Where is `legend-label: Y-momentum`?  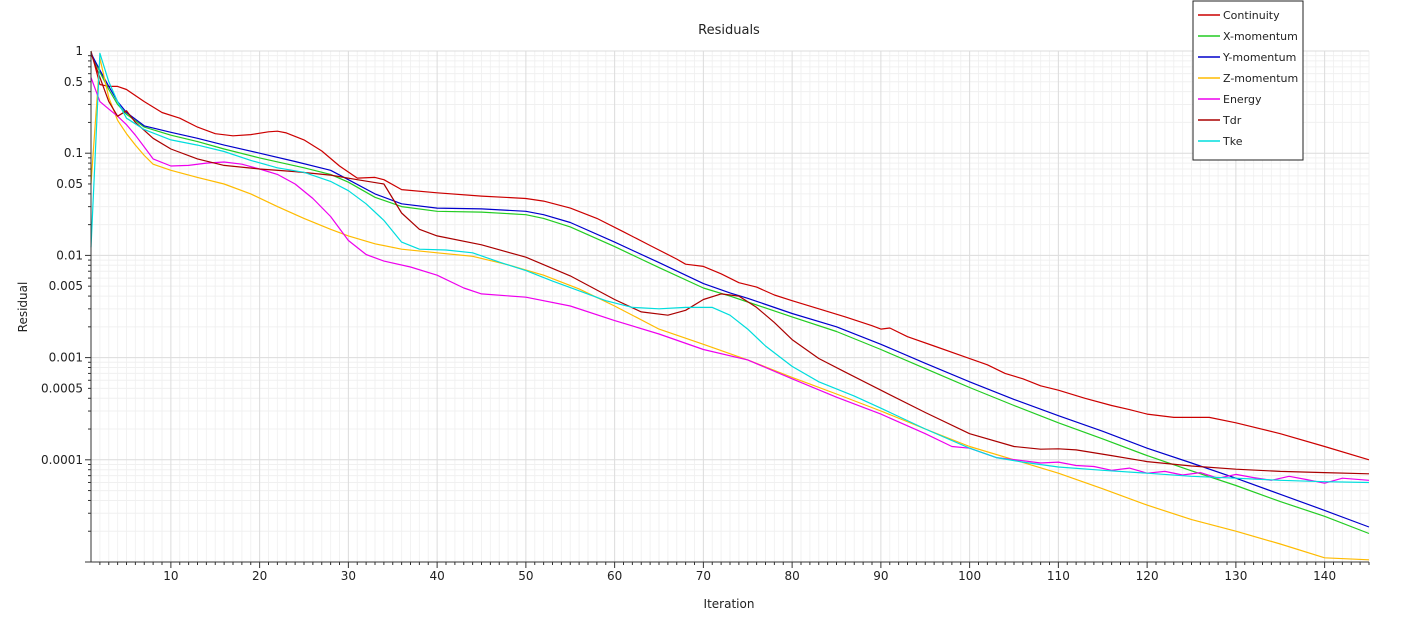 legend-label: Y-momentum is located at coordinates (1259, 57).